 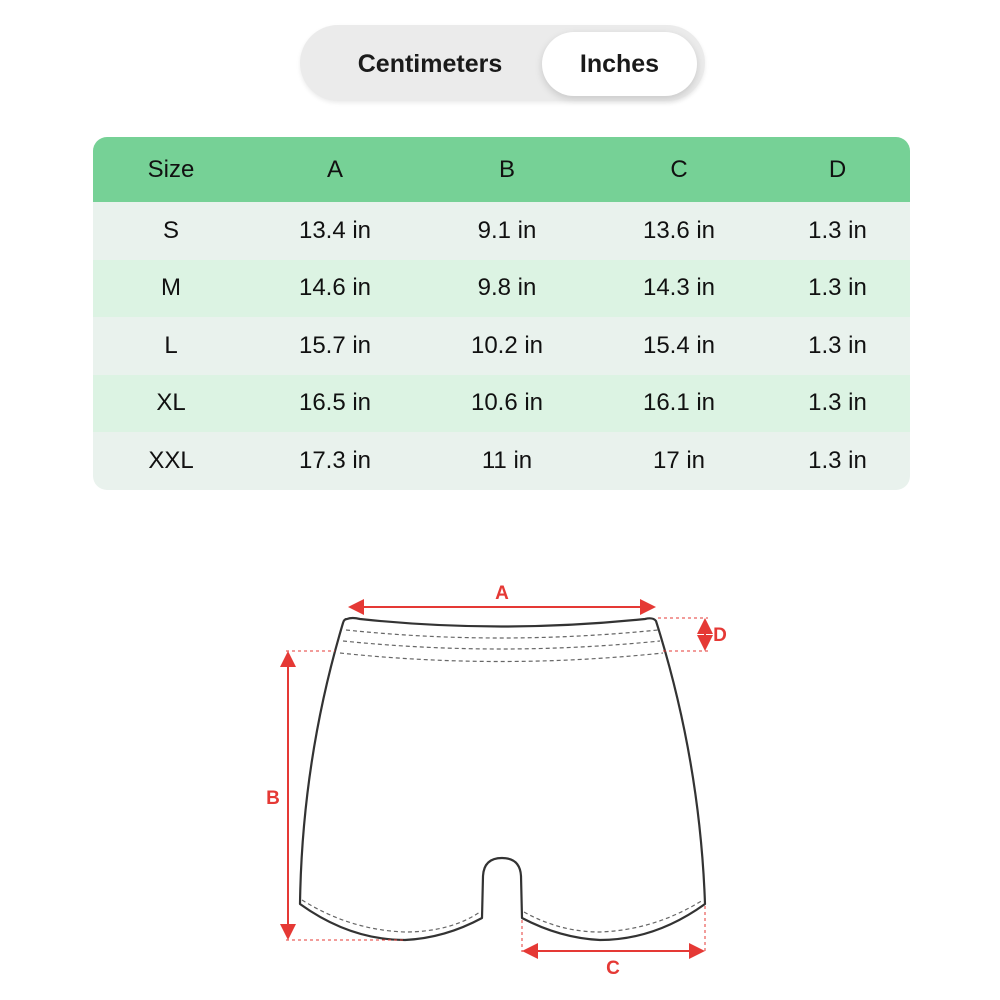 What do you see at coordinates (335, 288) in the screenshot?
I see `cell-a: 14.6 in` at bounding box center [335, 288].